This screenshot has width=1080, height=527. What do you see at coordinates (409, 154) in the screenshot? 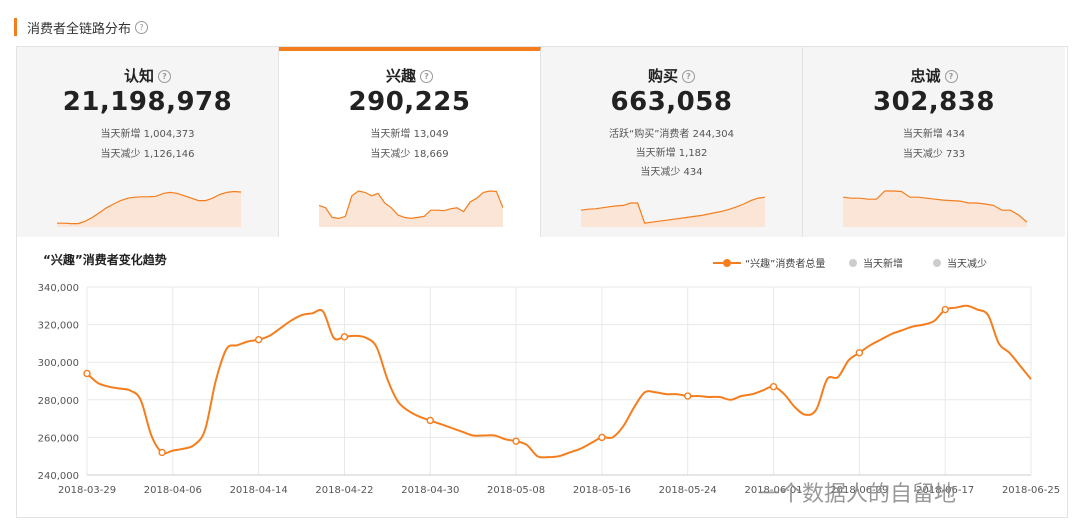
I see `card-stat: 当天减少 18,669` at bounding box center [409, 154].